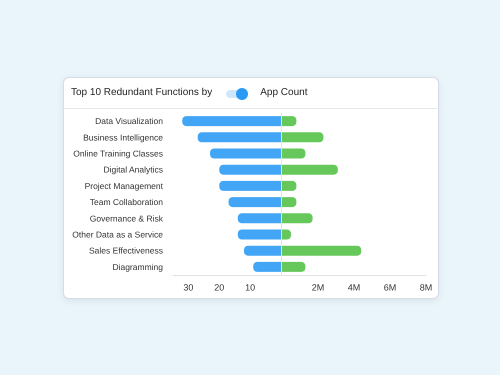 The image size is (500, 375). I want to click on x-tick-label: 6M, so click(390, 287).